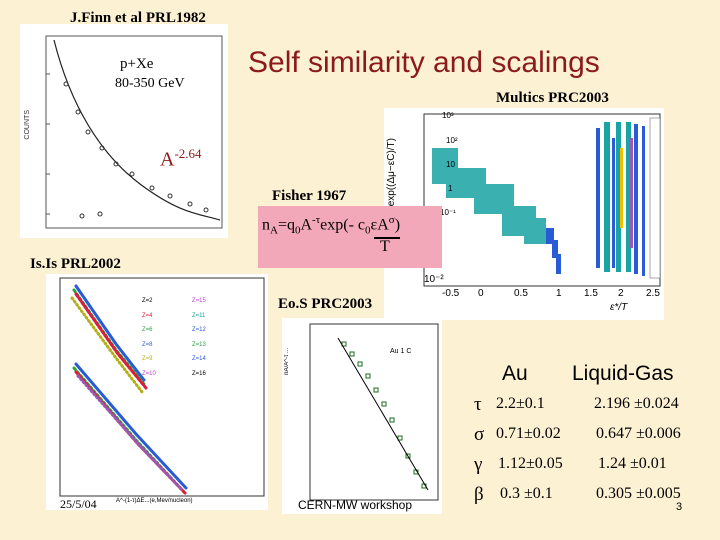 This screenshot has width=720, height=540. What do you see at coordinates (542, 200) in the screenshot?
I see `multics-plot-graphic` at bounding box center [542, 200].